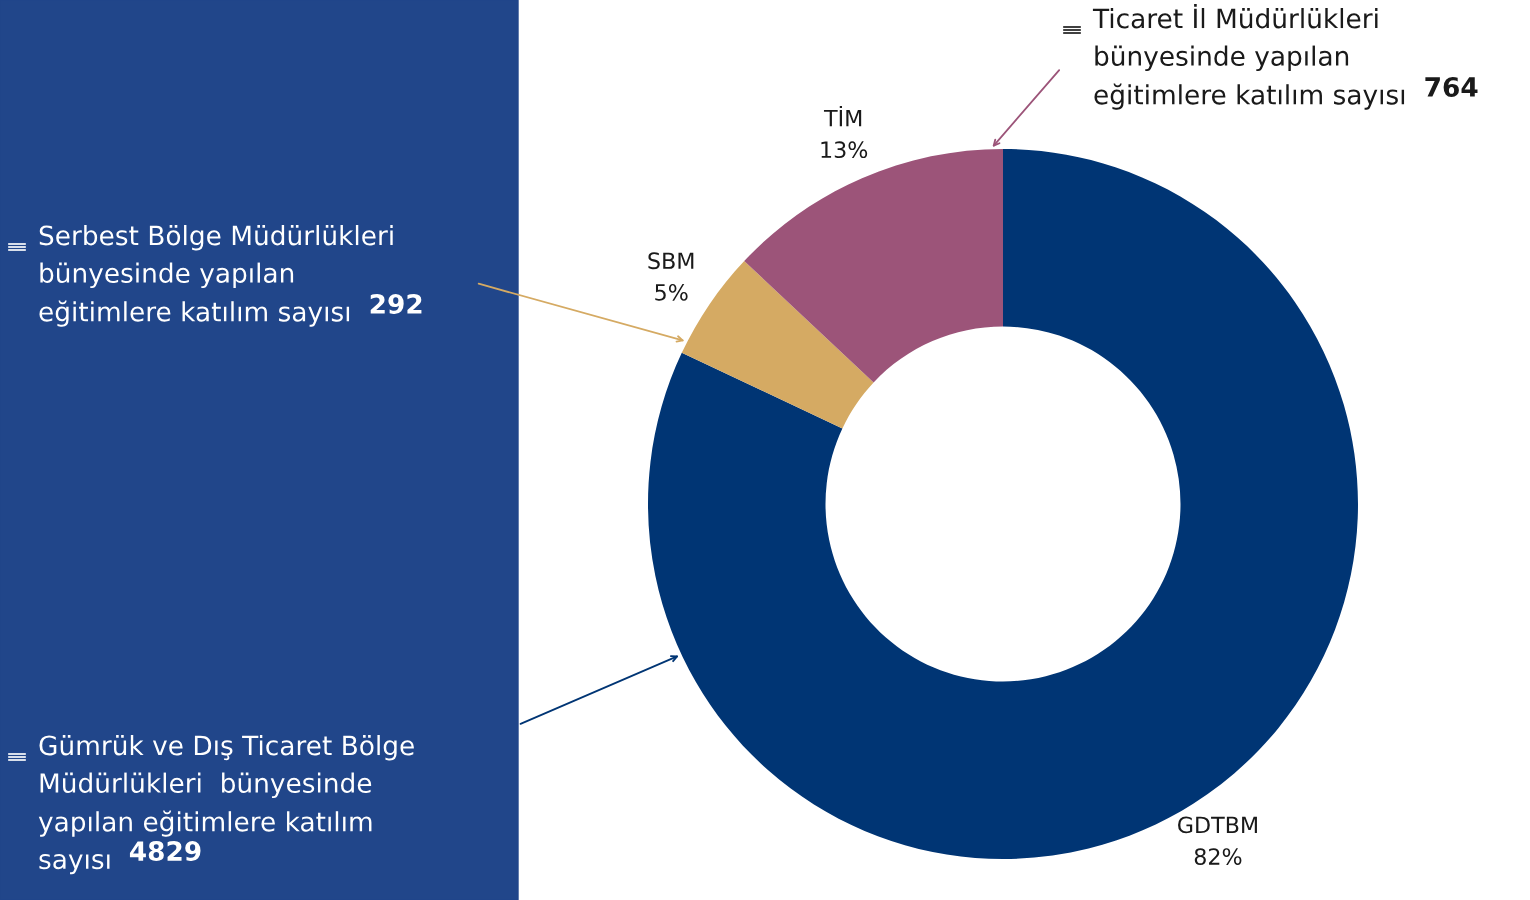  Describe the element at coordinates (226, 805) in the screenshot. I see `text: Gümrük ve Dış Ticaret Bölge Müdürlükleri bünyesinde yapılan eğitimlere katılım sayısı 4829` at that location.